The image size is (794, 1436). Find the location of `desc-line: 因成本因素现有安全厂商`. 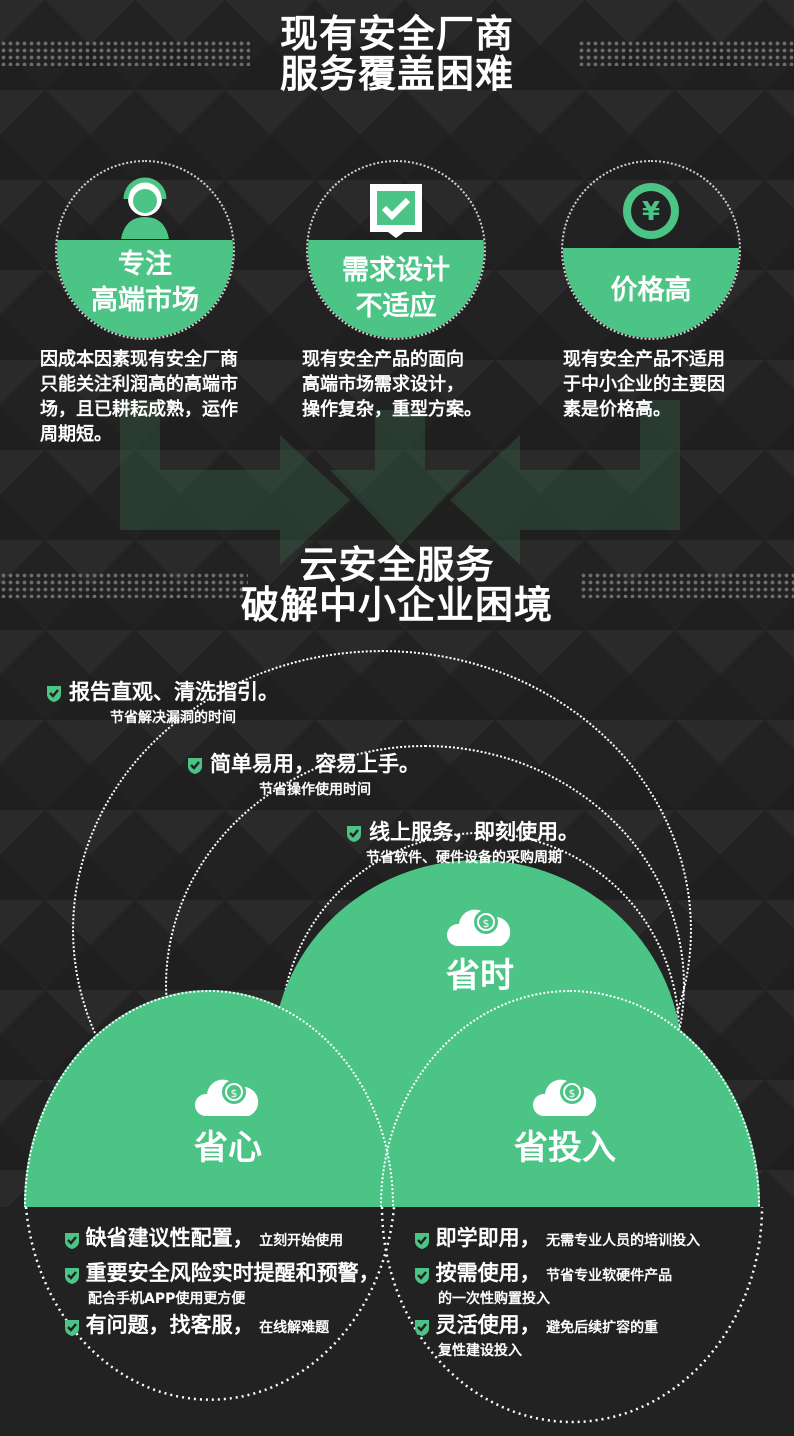

desc-line: 因成本因素现有安全厂商 is located at coordinates (139, 359).